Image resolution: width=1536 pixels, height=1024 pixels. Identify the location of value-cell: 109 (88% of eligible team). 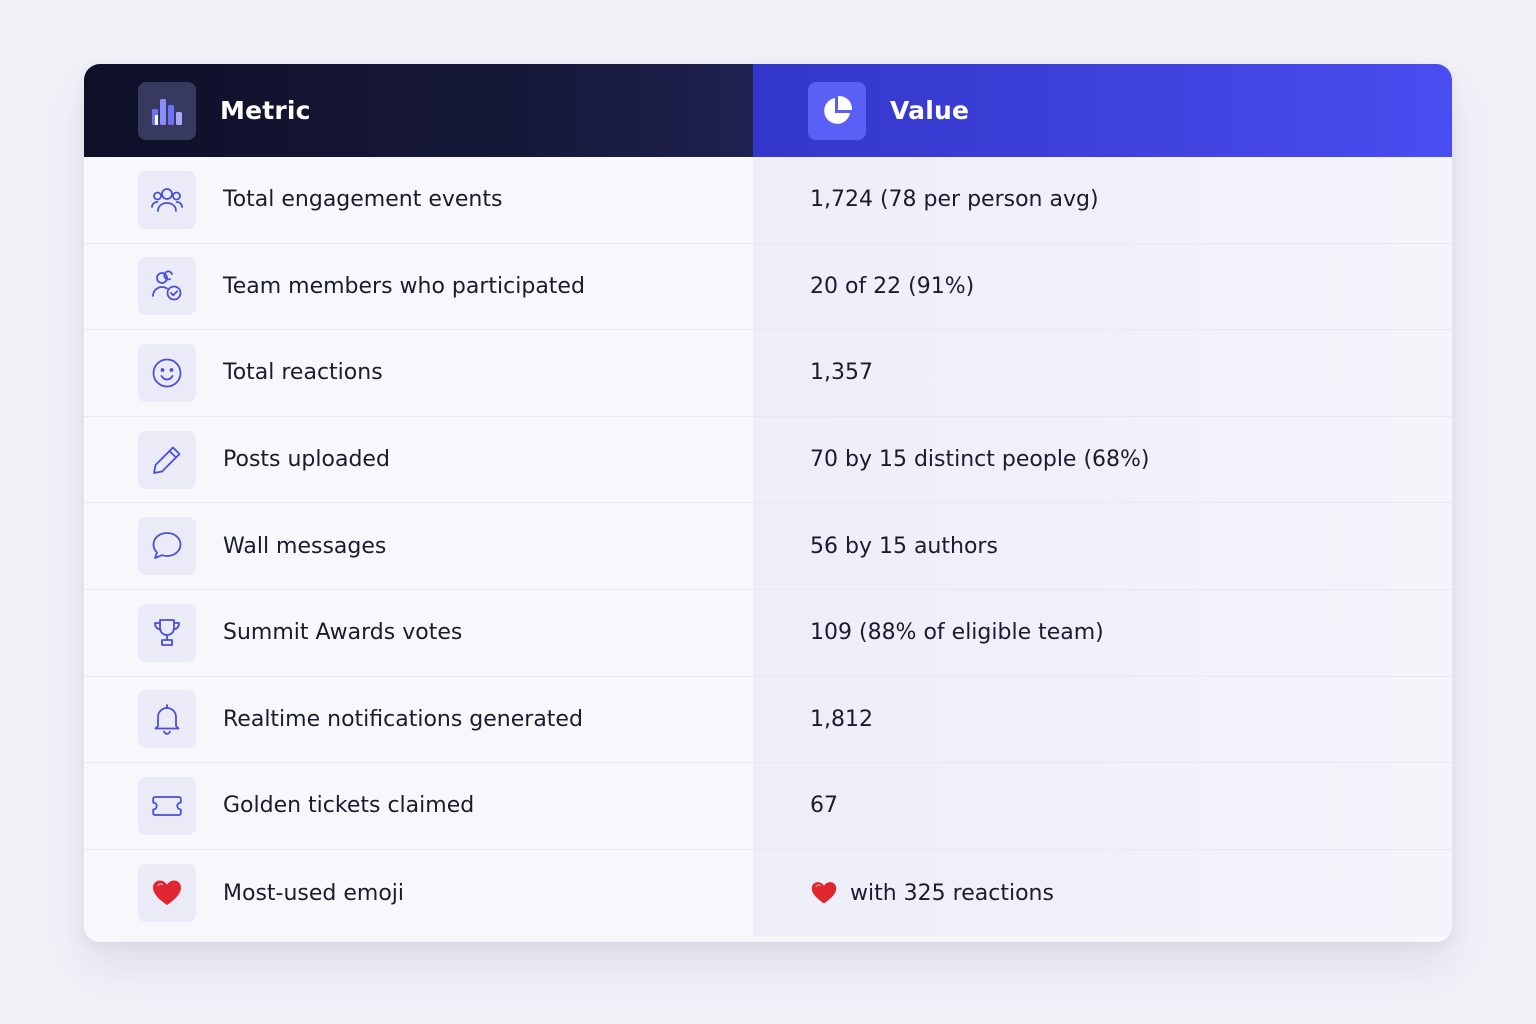
(1102, 632).